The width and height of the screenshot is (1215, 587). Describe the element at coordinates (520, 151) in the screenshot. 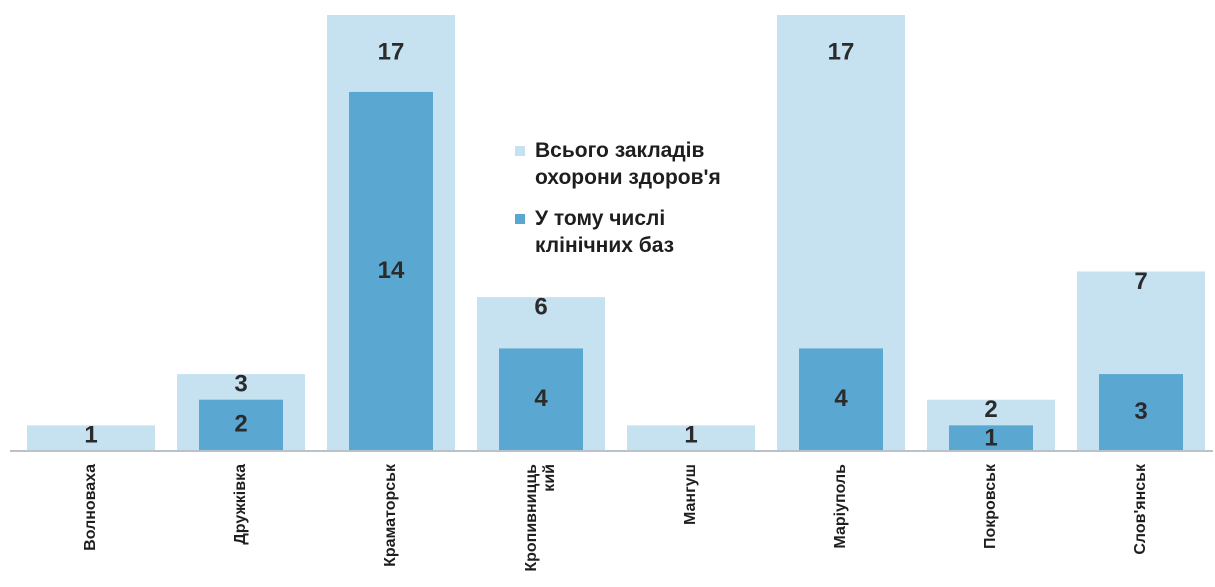

I see `legend-swatch-total` at that location.